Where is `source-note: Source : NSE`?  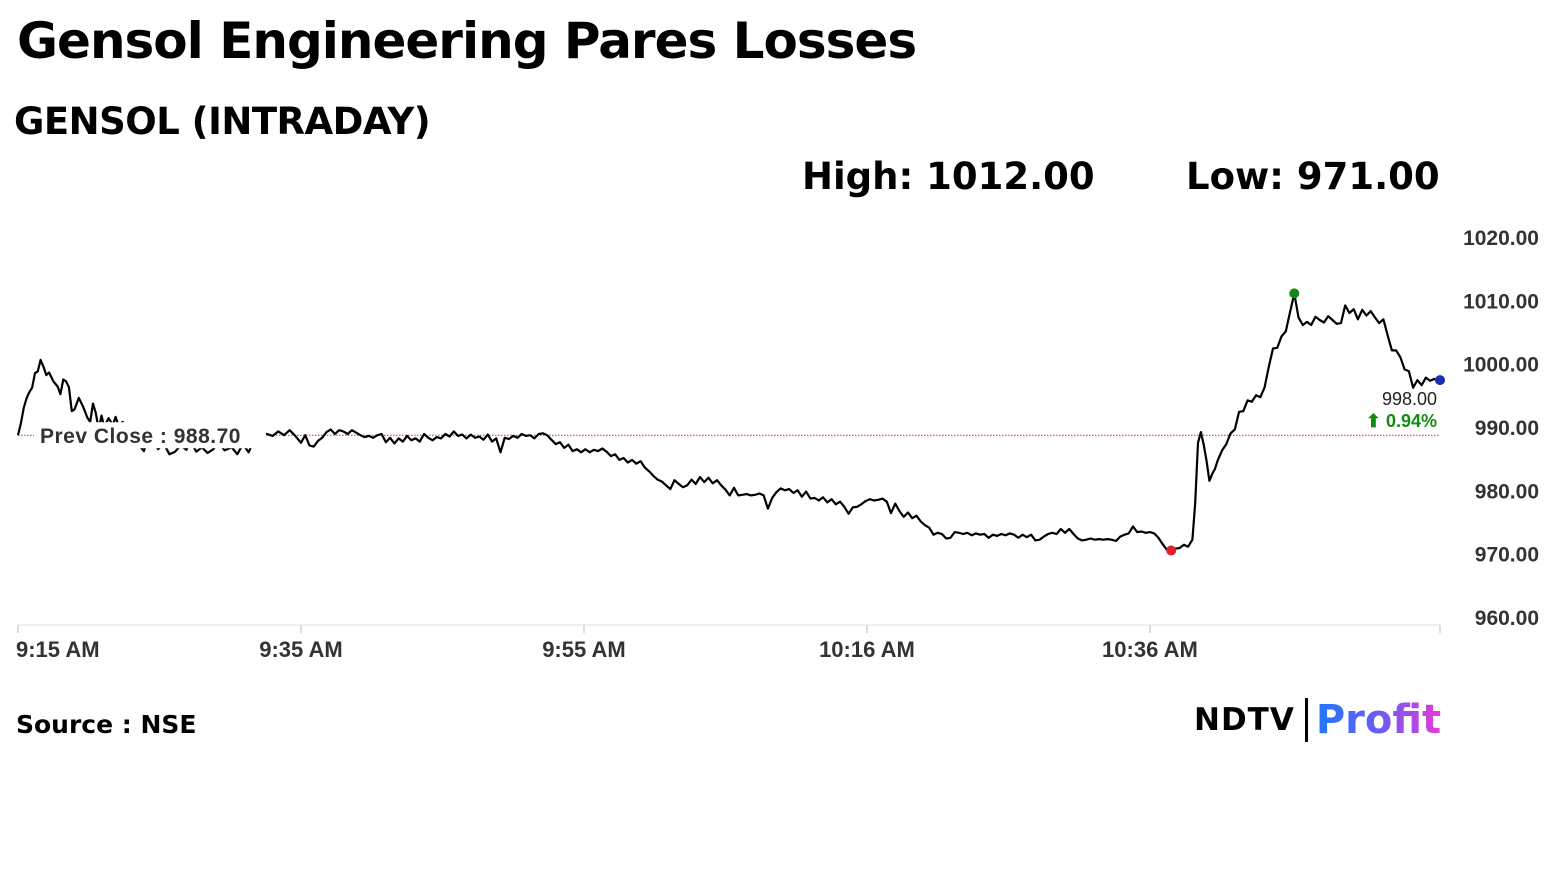 source-note: Source : NSE is located at coordinates (106, 724).